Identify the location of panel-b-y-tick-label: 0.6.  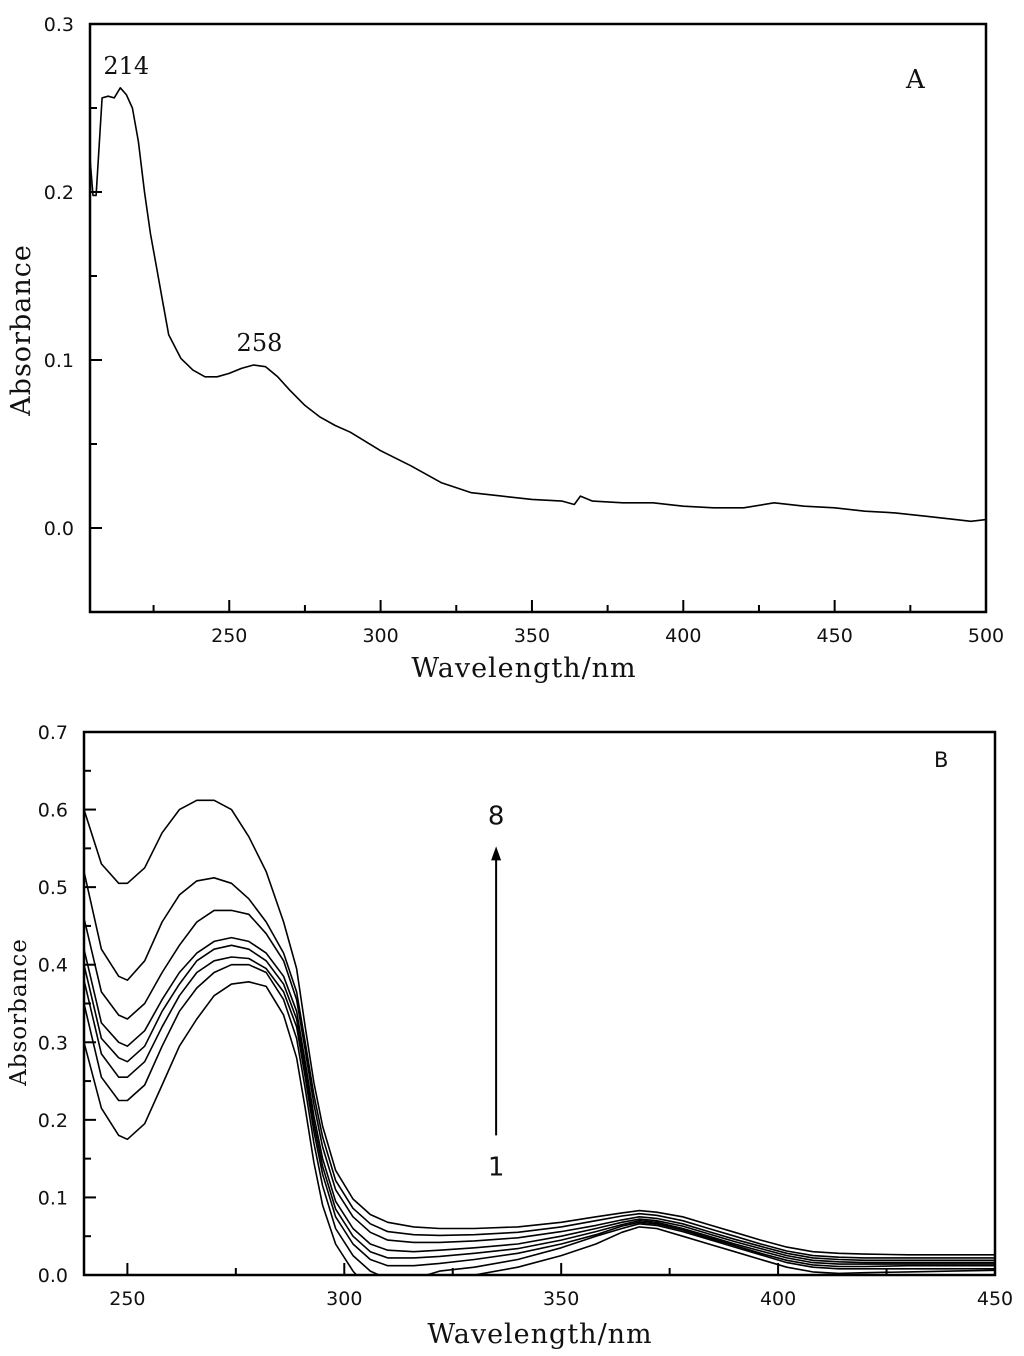
(53, 811).